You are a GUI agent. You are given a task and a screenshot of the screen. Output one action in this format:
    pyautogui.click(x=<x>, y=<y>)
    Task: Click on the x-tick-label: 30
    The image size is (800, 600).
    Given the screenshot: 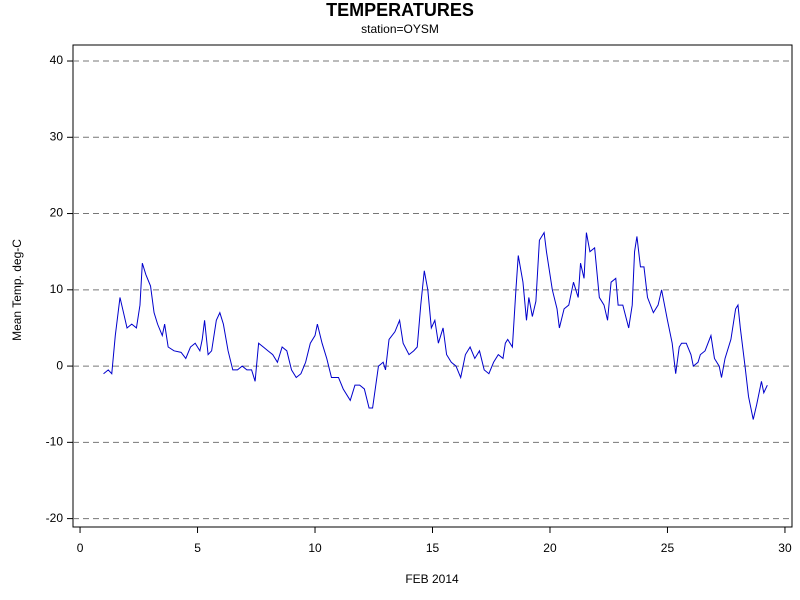 What is the action you would take?
    pyautogui.click(x=785, y=548)
    